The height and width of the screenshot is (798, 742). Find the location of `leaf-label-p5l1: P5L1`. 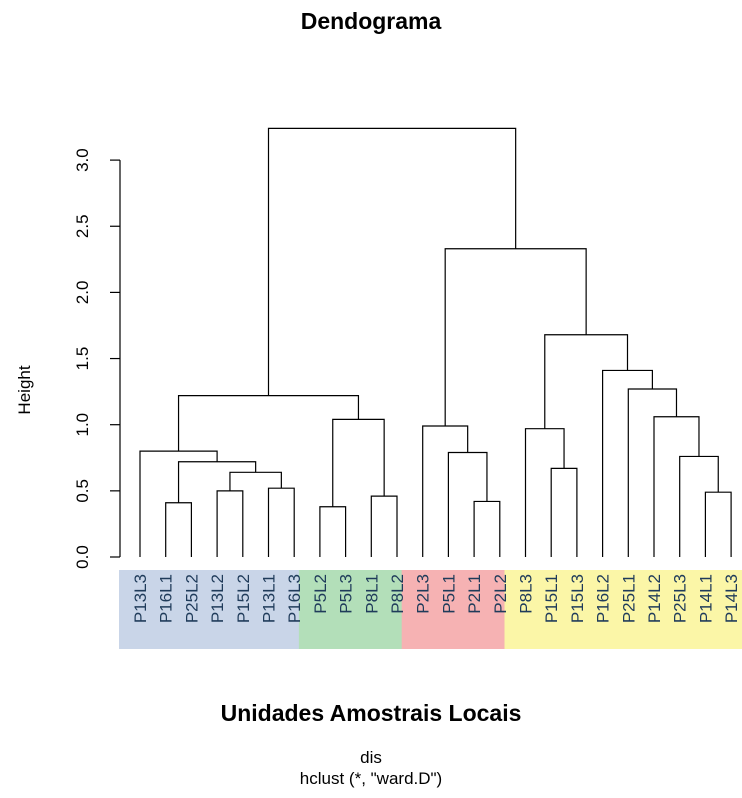

leaf-label-p5l1: P5L1 is located at coordinates (448, 594).